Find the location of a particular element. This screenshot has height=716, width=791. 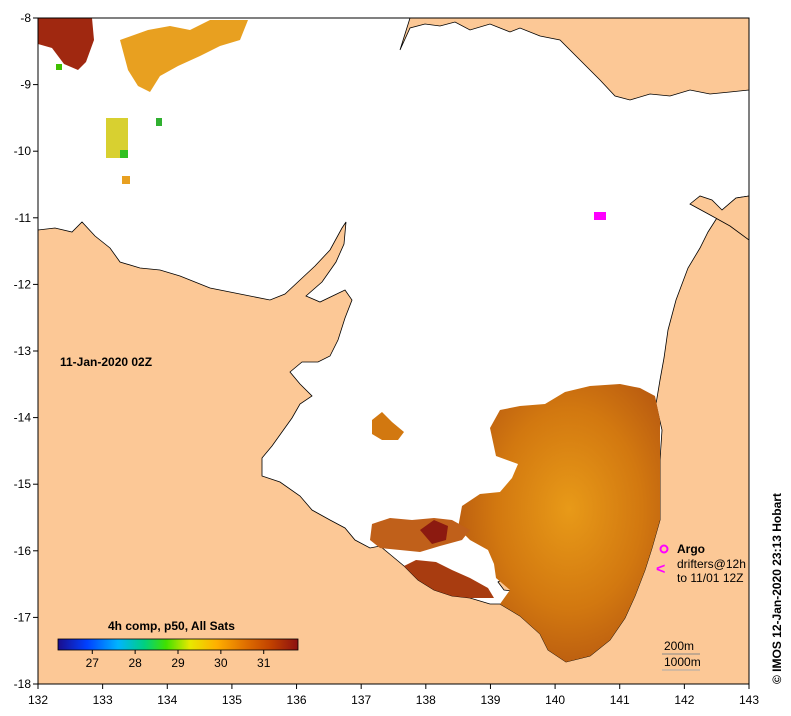

colorbar-title: 4h comp, p50, All Sats is located at coordinates (171, 626).